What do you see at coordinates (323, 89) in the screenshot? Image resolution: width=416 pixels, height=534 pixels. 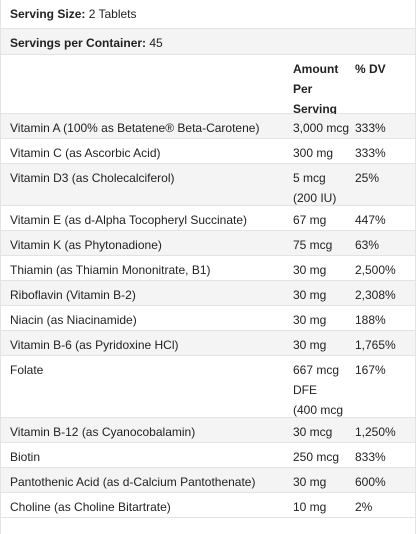 I see `amount-per-serving-header: Amount Per Serving` at bounding box center [323, 89].